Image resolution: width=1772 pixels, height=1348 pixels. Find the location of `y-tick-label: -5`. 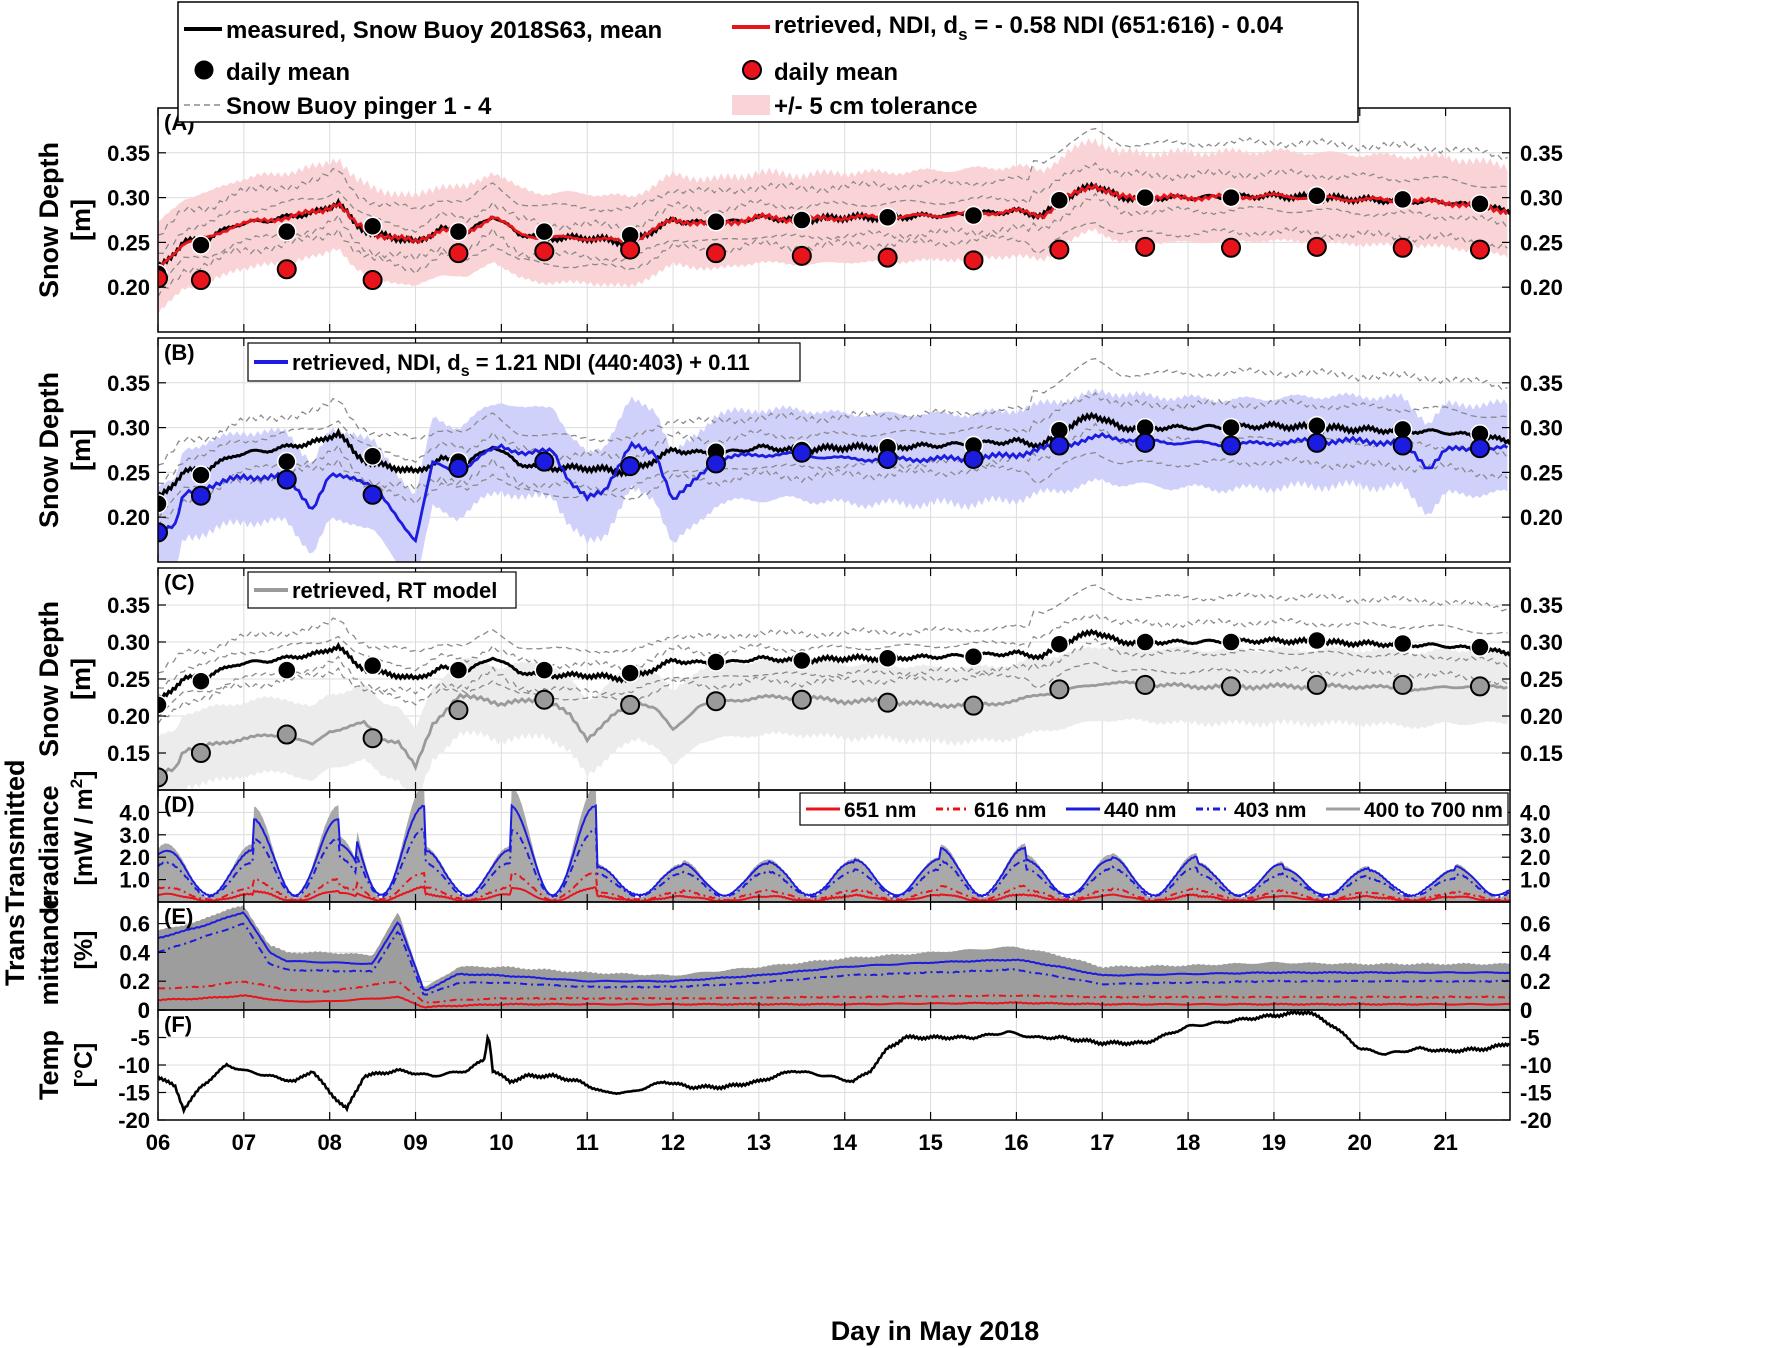

y-tick-label: -5 is located at coordinates (140, 1038).